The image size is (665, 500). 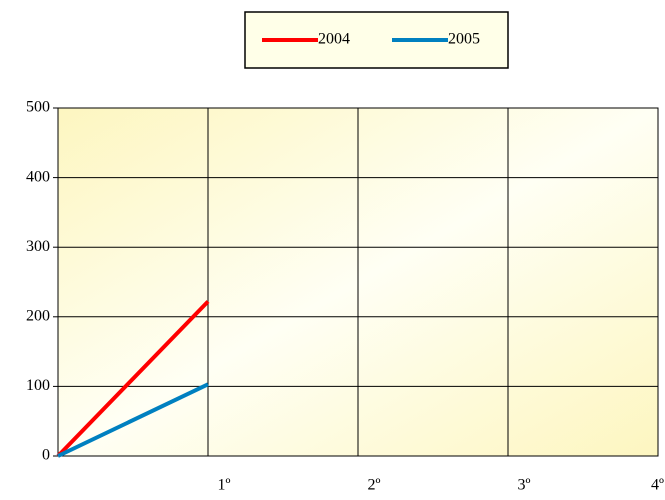 What do you see at coordinates (524, 485) in the screenshot?
I see `x-tick-label: 3º` at bounding box center [524, 485].